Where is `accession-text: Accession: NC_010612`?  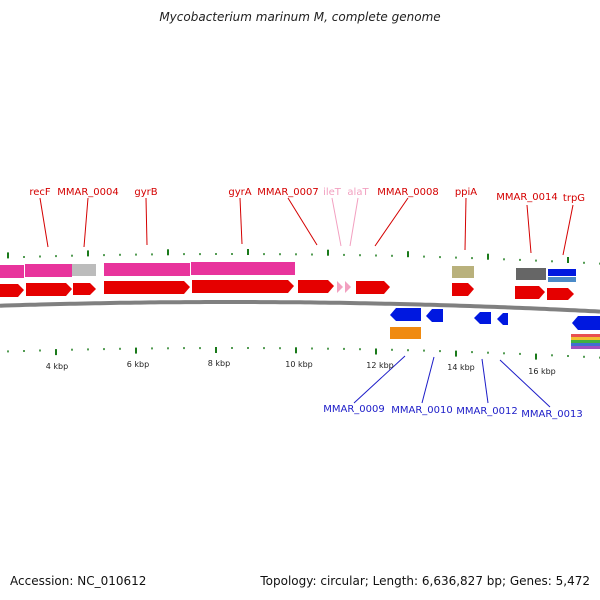
accession-text: Accession: NC_010612 is located at coordinates (78, 581).